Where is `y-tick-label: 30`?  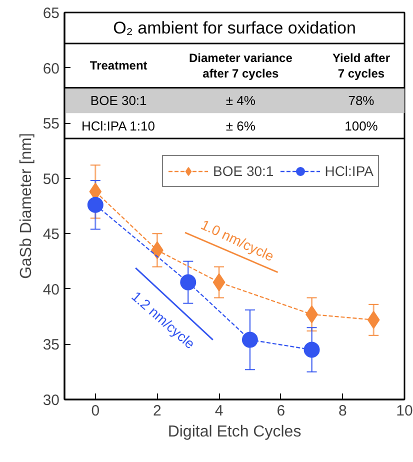
y-tick-label: 30 is located at coordinates (51, 400).